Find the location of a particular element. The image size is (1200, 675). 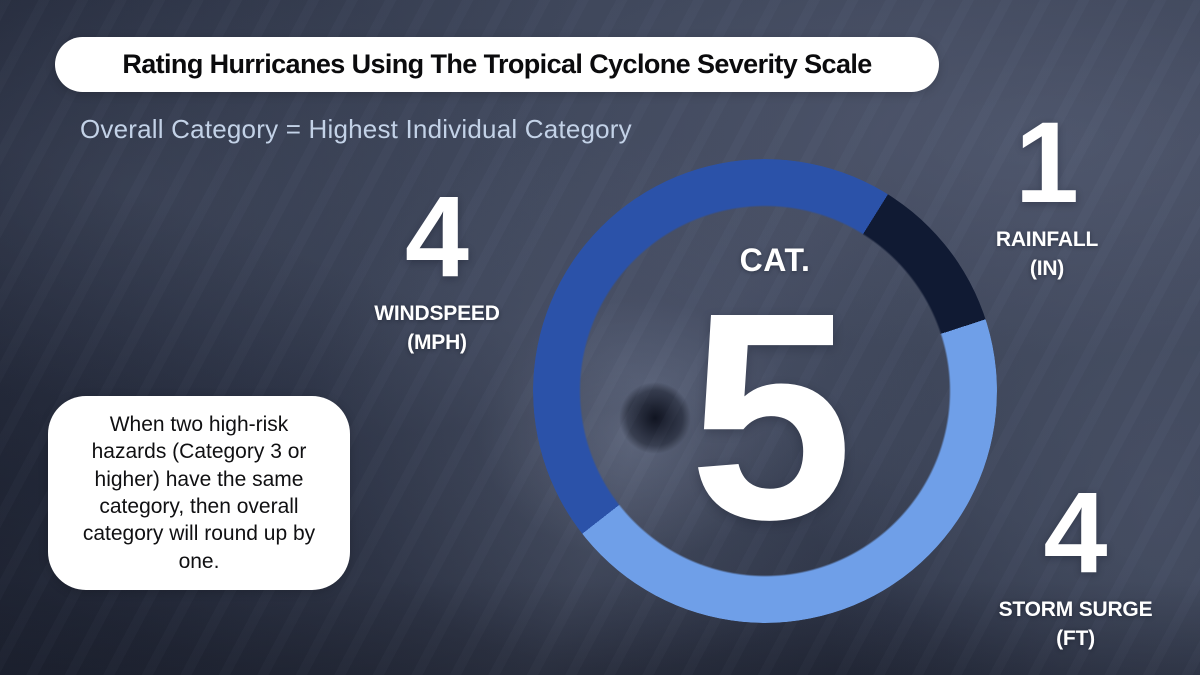

rainfall-value: 1 is located at coordinates (1047, 163).